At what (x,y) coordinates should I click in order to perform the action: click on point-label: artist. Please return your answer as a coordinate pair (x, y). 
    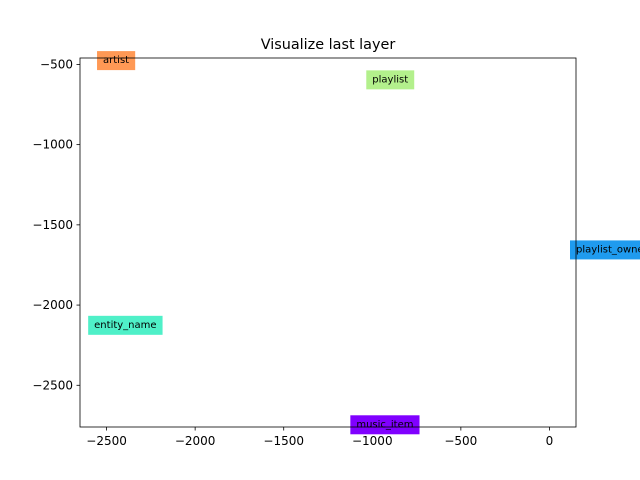
    Looking at the image, I should click on (116, 60).